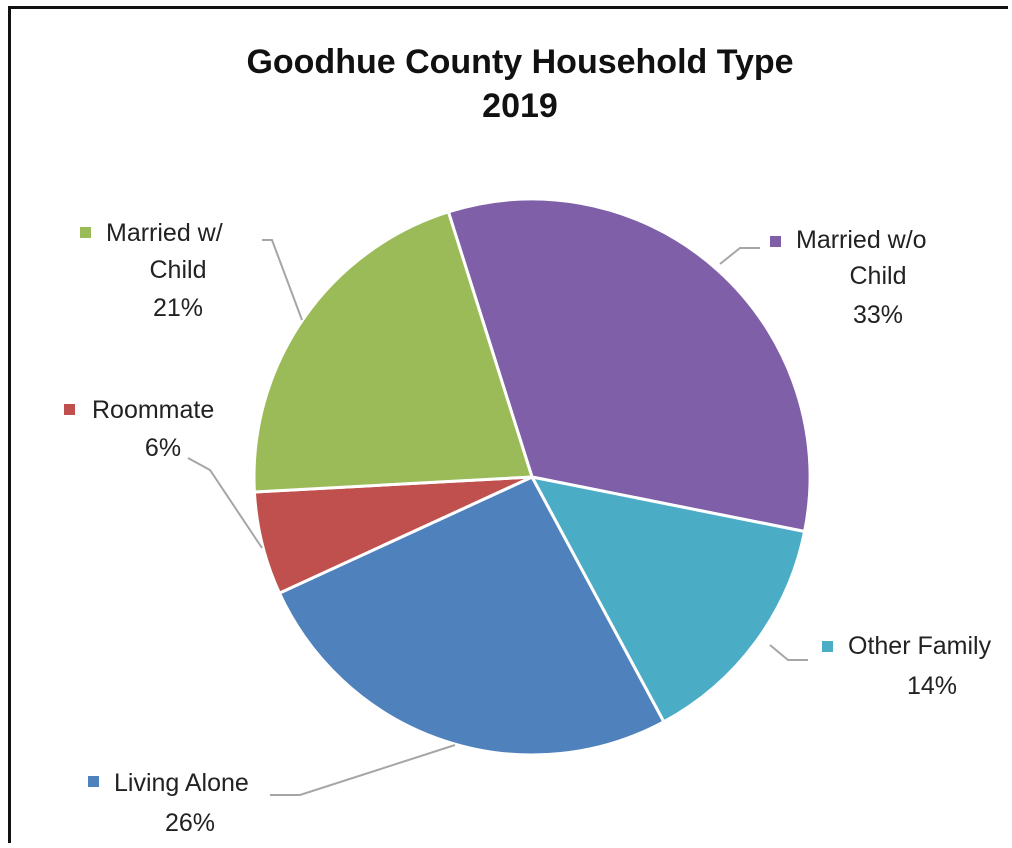 This screenshot has height=848, width=1012. What do you see at coordinates (178, 308) in the screenshot?
I see `slice-percent-married-w-child: 21%` at bounding box center [178, 308].